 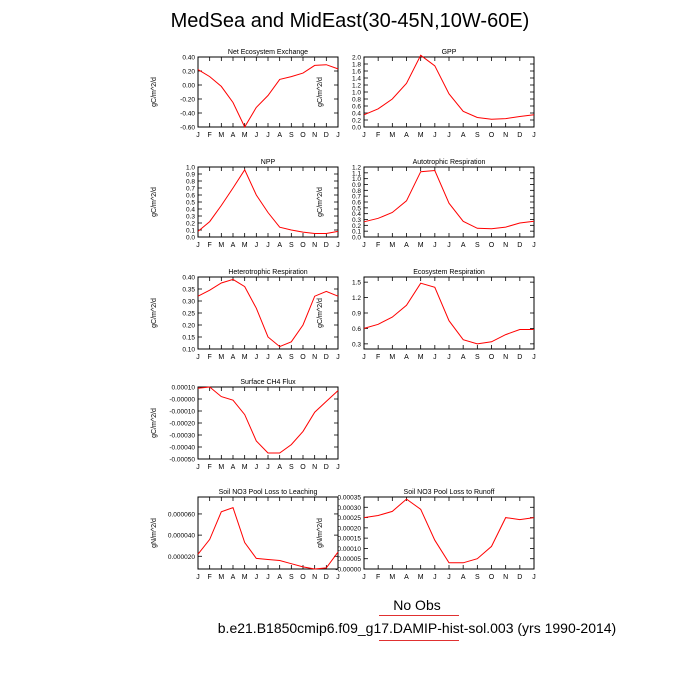 I want to click on y-tick-label: -0.00040, so click(x=182, y=448).